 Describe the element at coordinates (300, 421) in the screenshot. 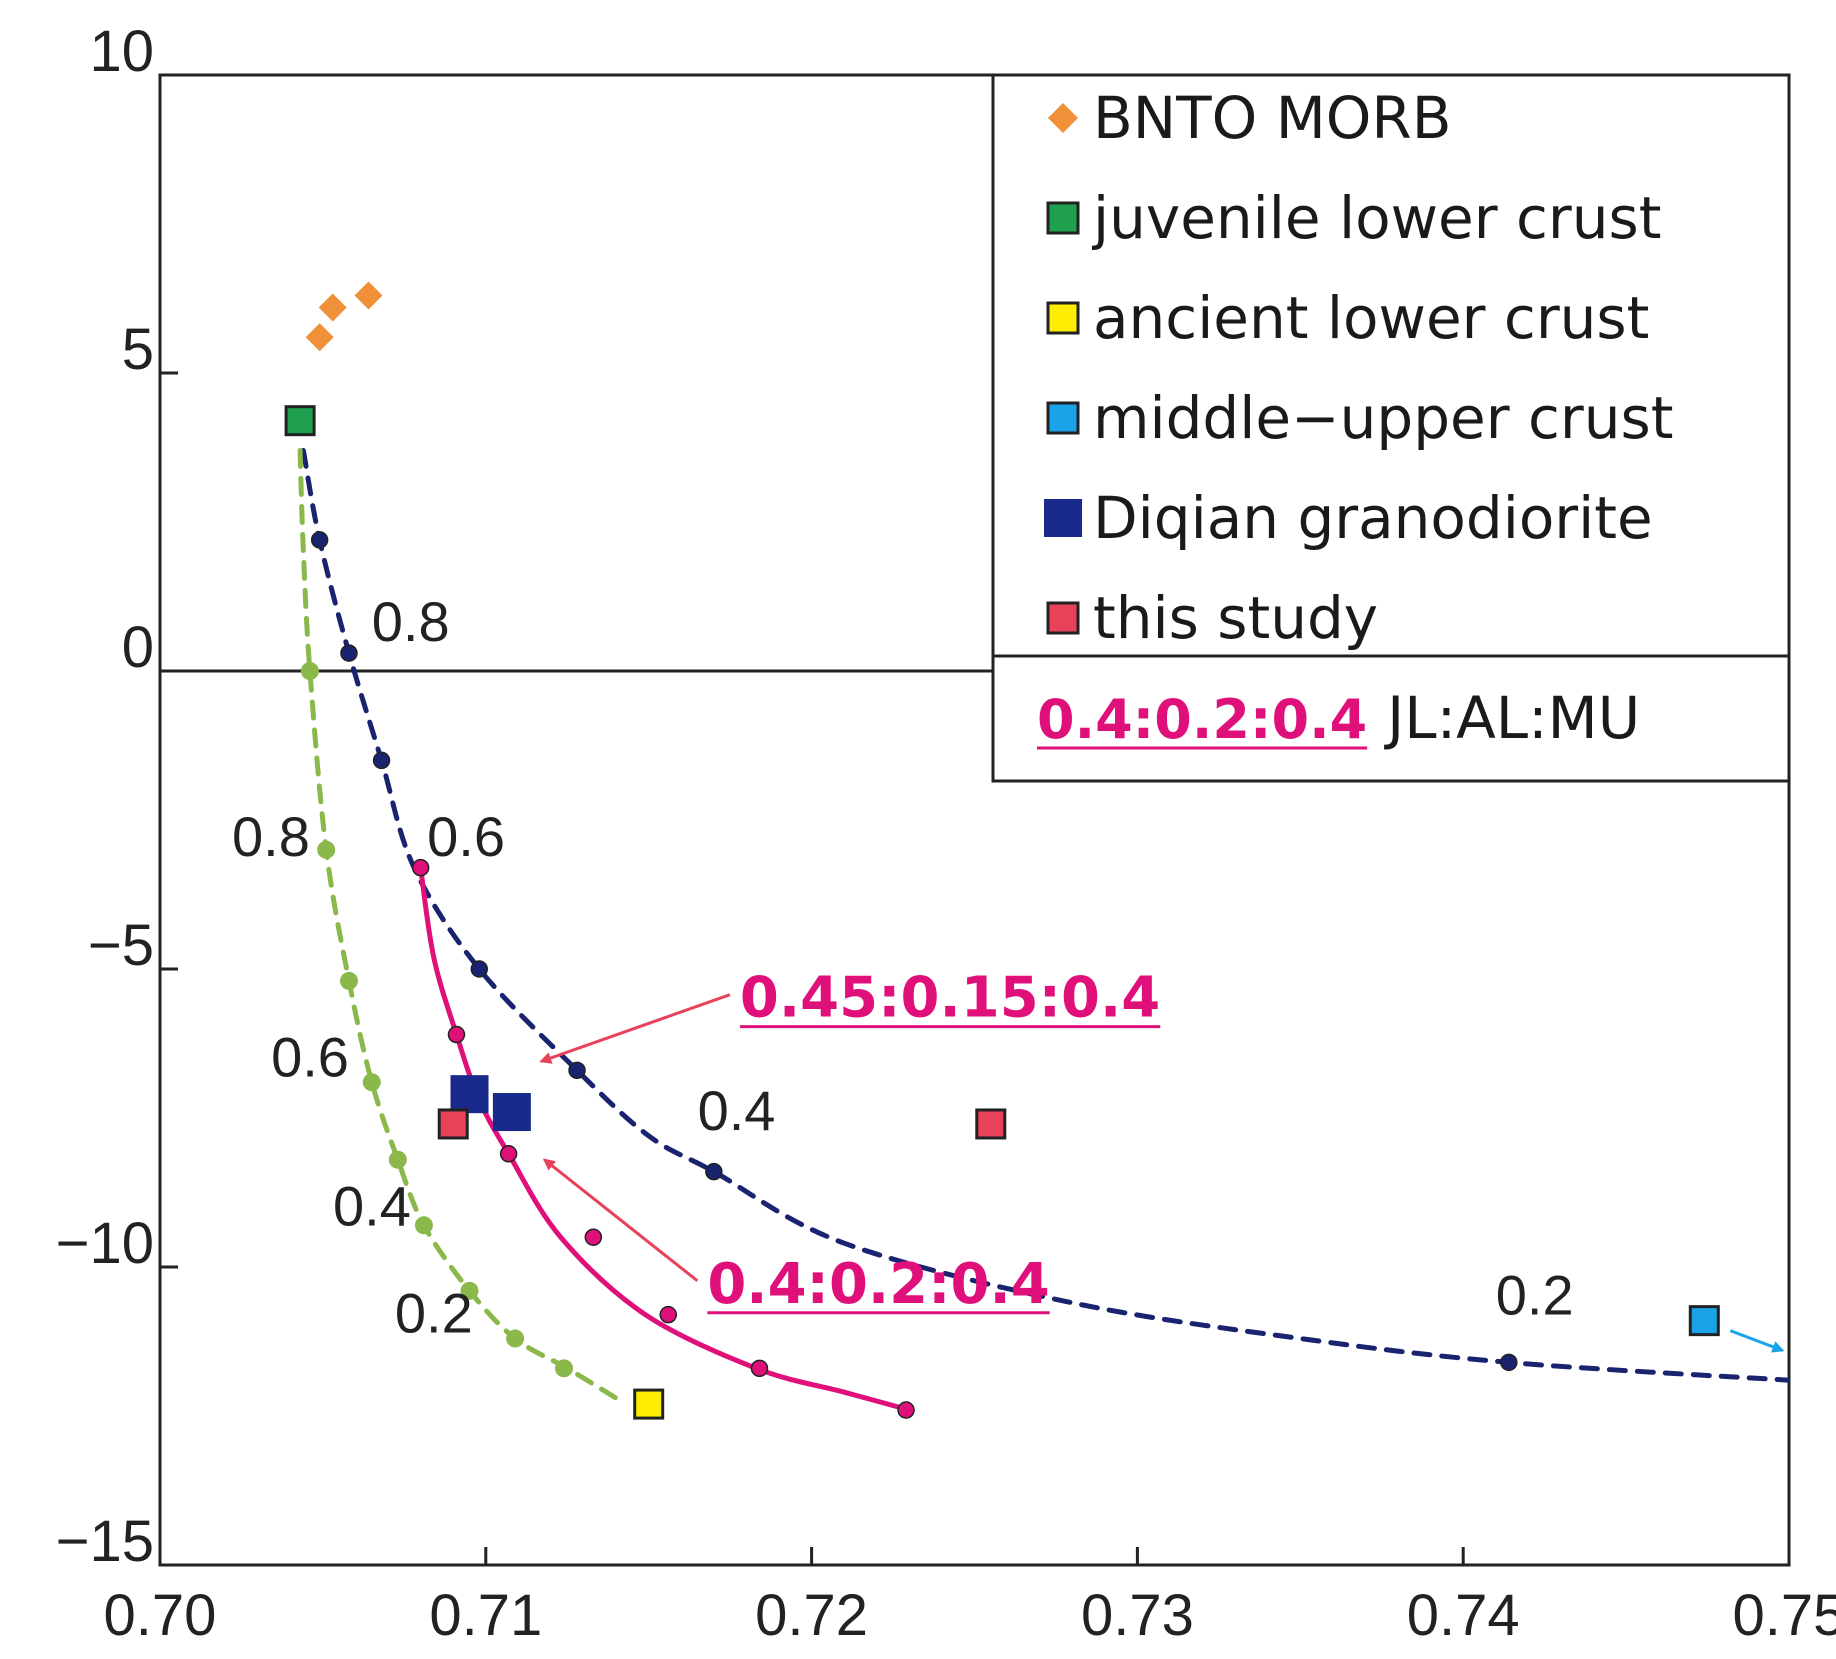

I see `juvenile-point` at that location.